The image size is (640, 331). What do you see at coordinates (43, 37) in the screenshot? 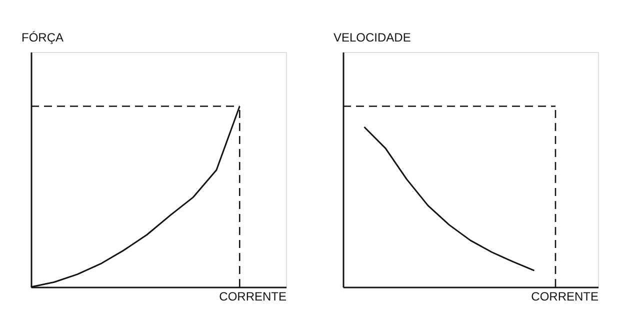
I see `y-axis-title: FÓRÇA` at bounding box center [43, 37].